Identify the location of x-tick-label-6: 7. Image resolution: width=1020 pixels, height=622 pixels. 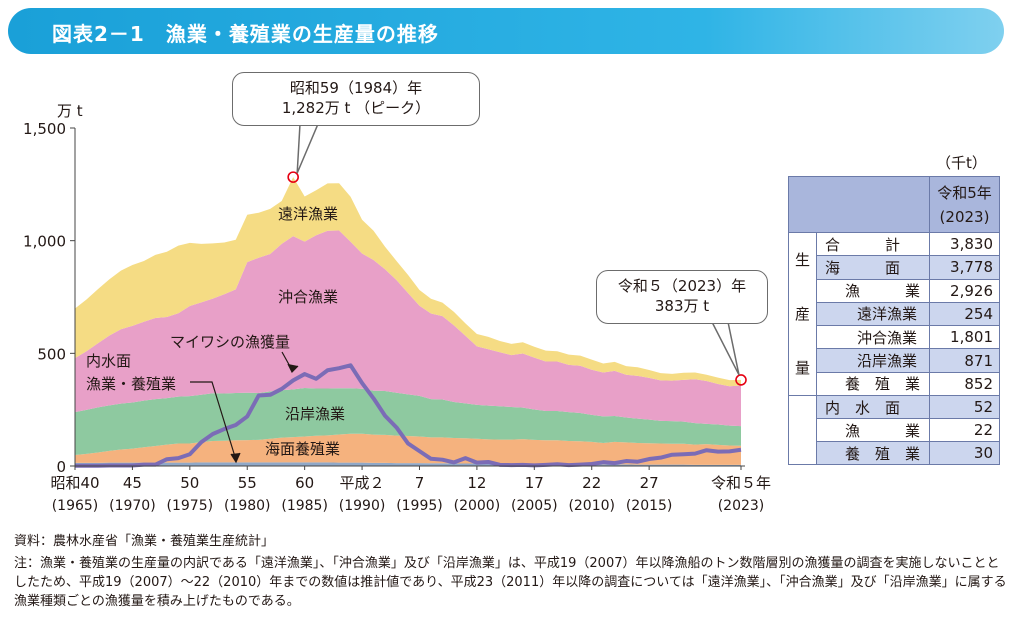
(420, 483).